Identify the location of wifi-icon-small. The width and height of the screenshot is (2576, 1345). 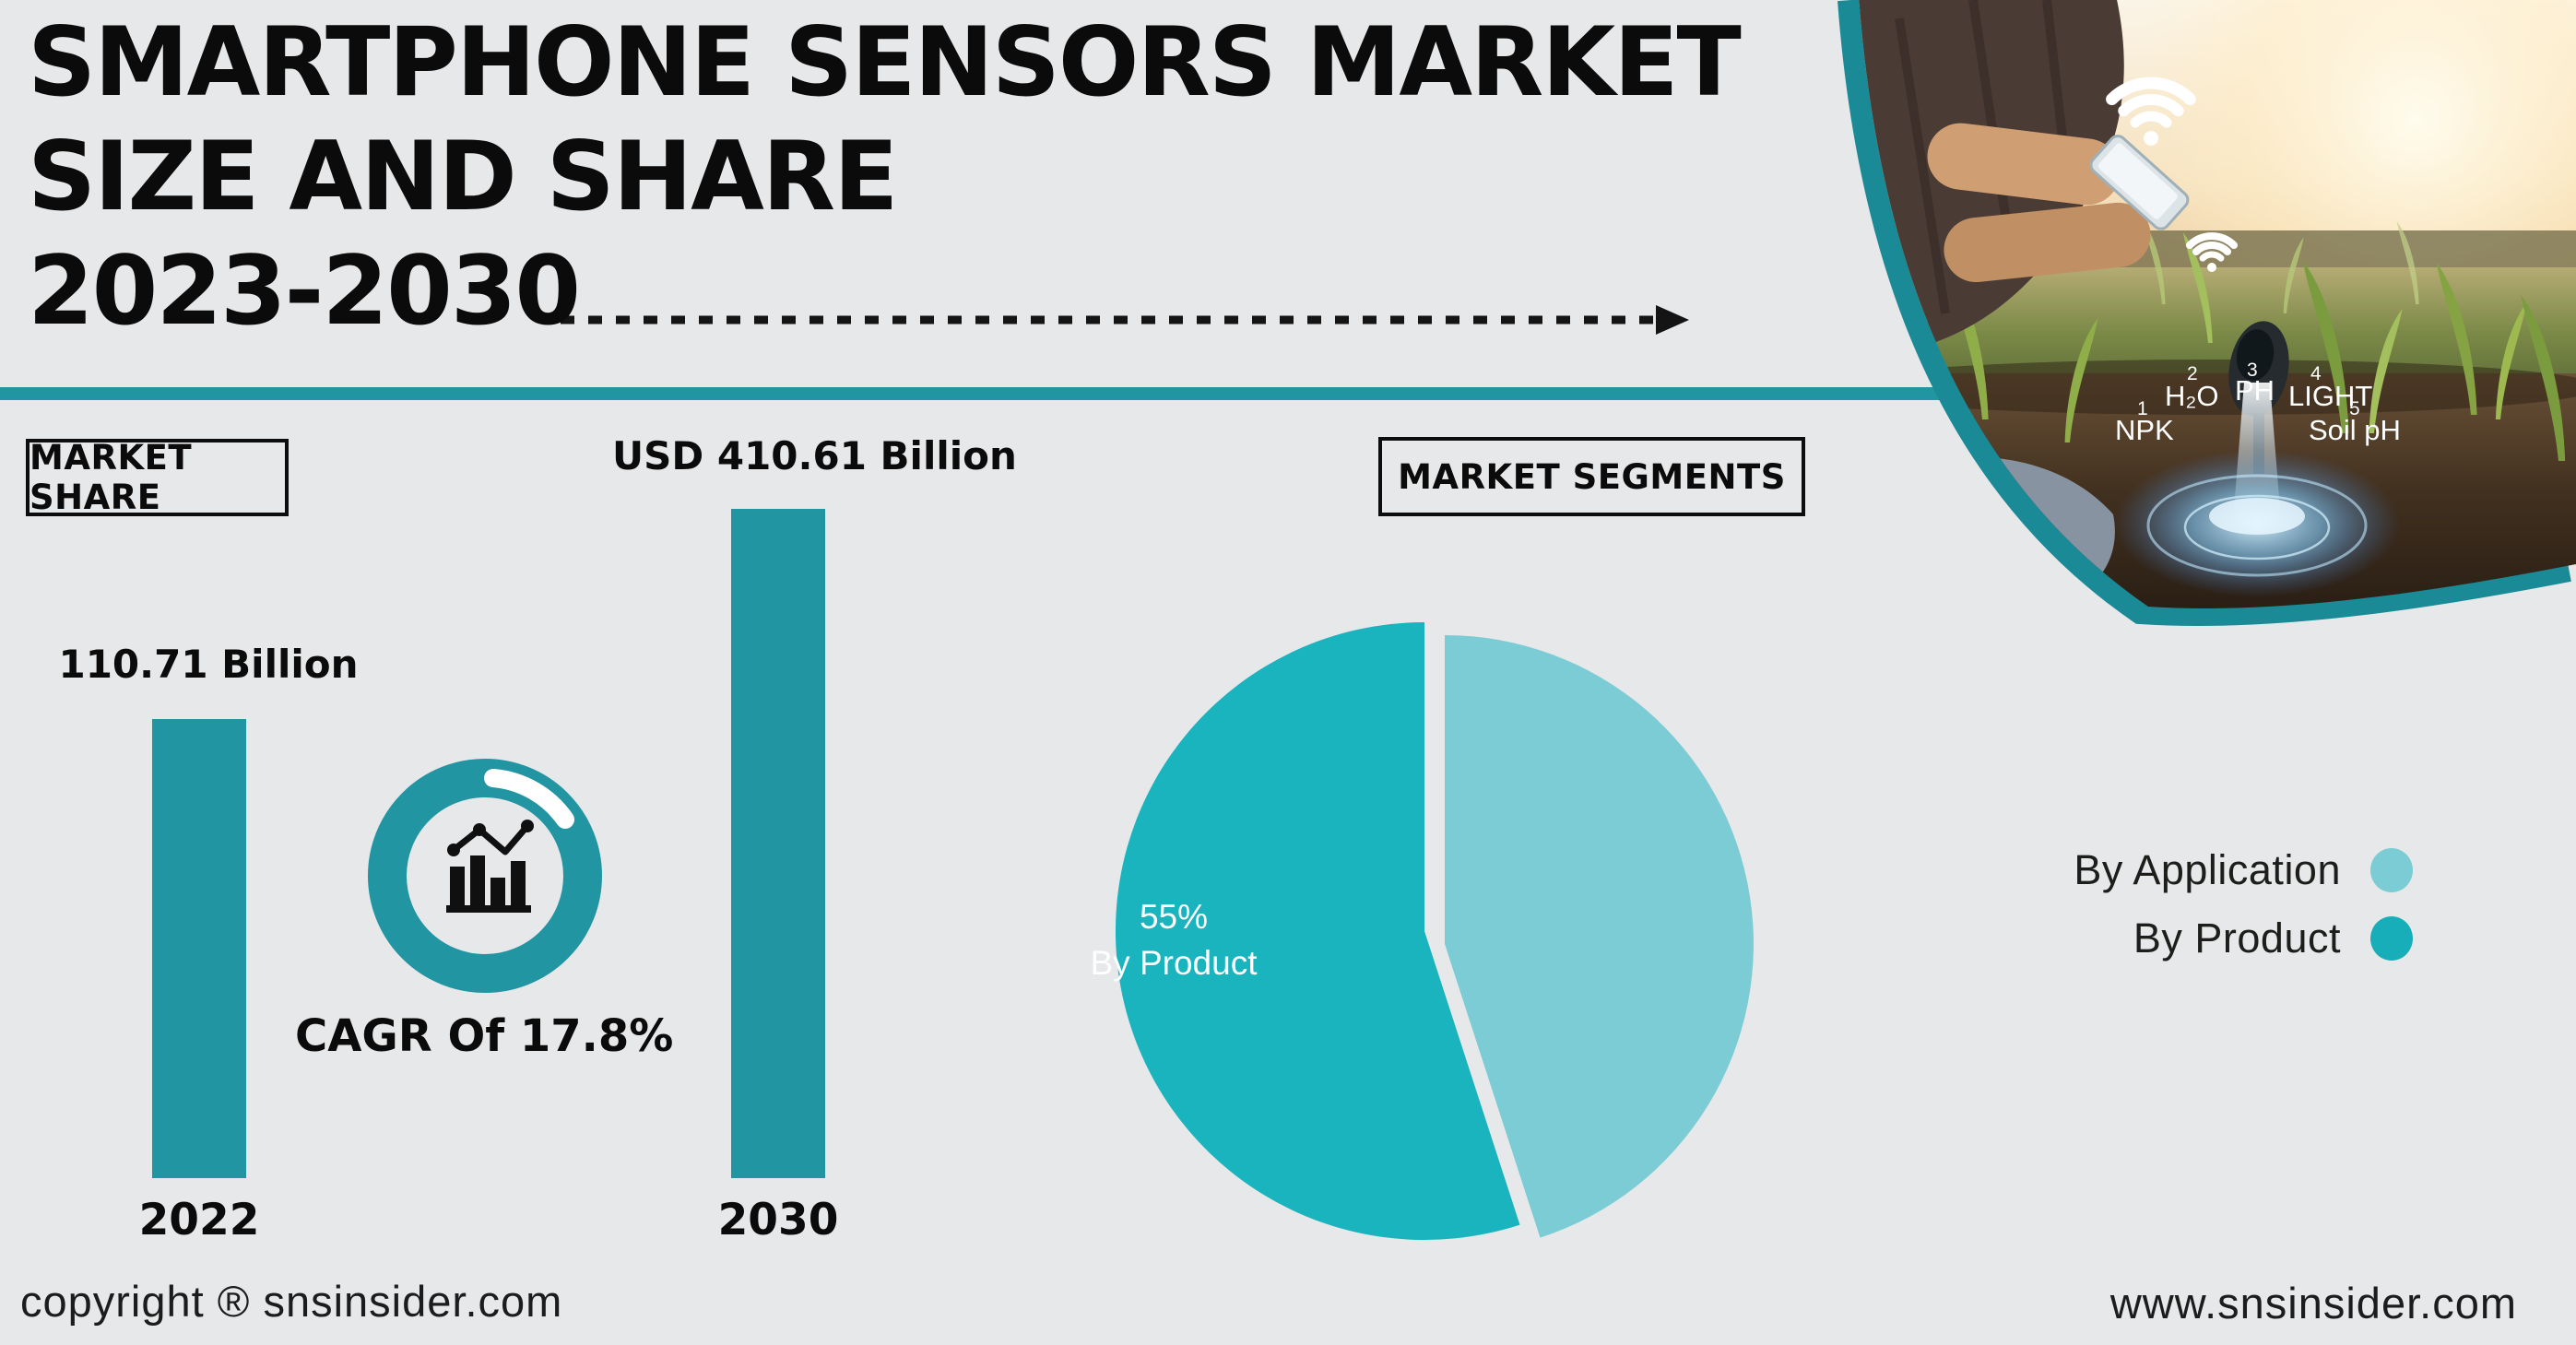
(2212, 252).